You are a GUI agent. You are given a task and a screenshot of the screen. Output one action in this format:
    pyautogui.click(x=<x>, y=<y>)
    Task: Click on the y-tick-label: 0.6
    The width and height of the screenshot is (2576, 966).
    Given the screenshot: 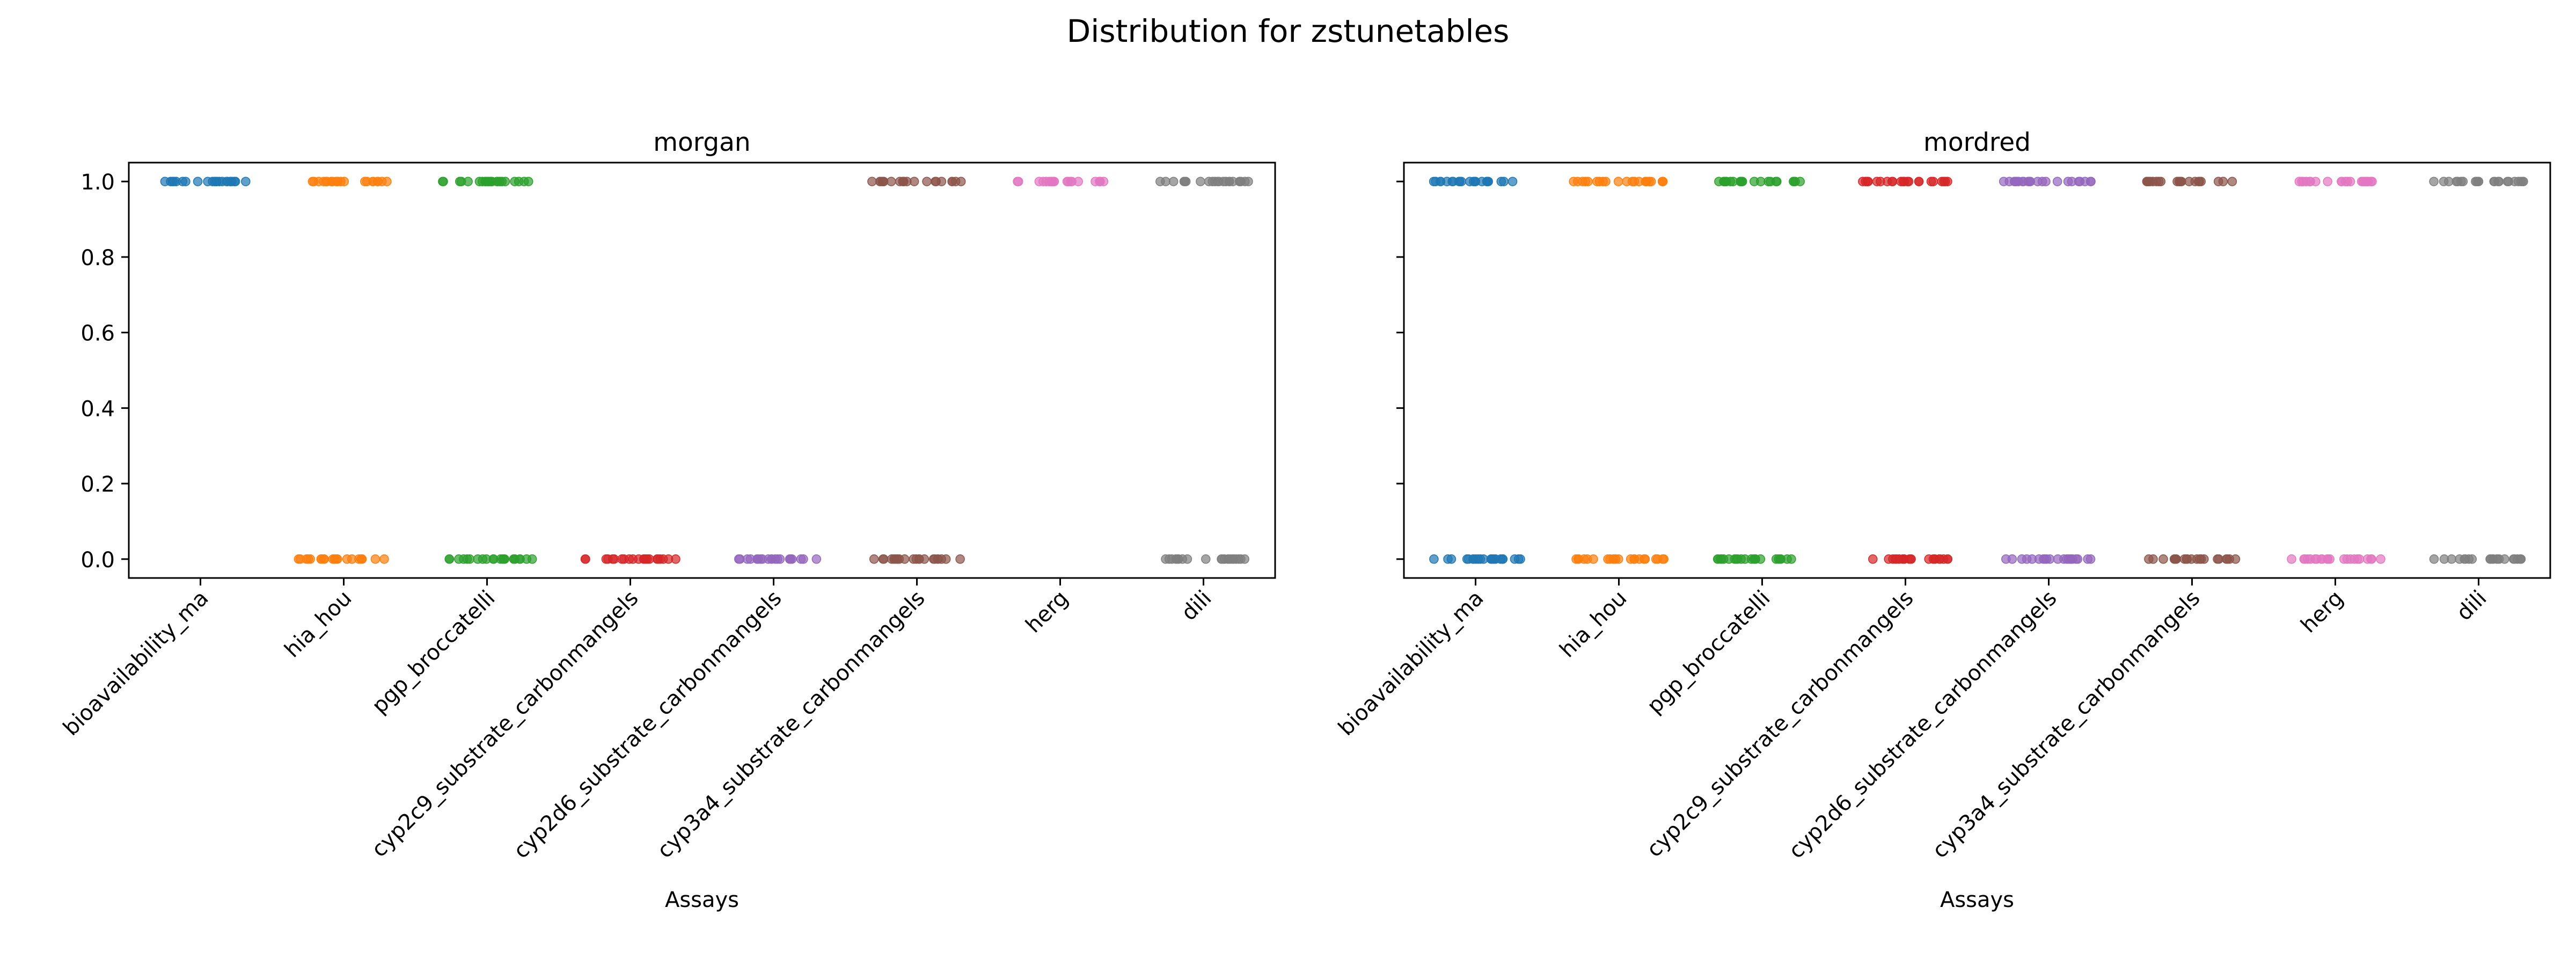 What is the action you would take?
    pyautogui.click(x=97, y=333)
    